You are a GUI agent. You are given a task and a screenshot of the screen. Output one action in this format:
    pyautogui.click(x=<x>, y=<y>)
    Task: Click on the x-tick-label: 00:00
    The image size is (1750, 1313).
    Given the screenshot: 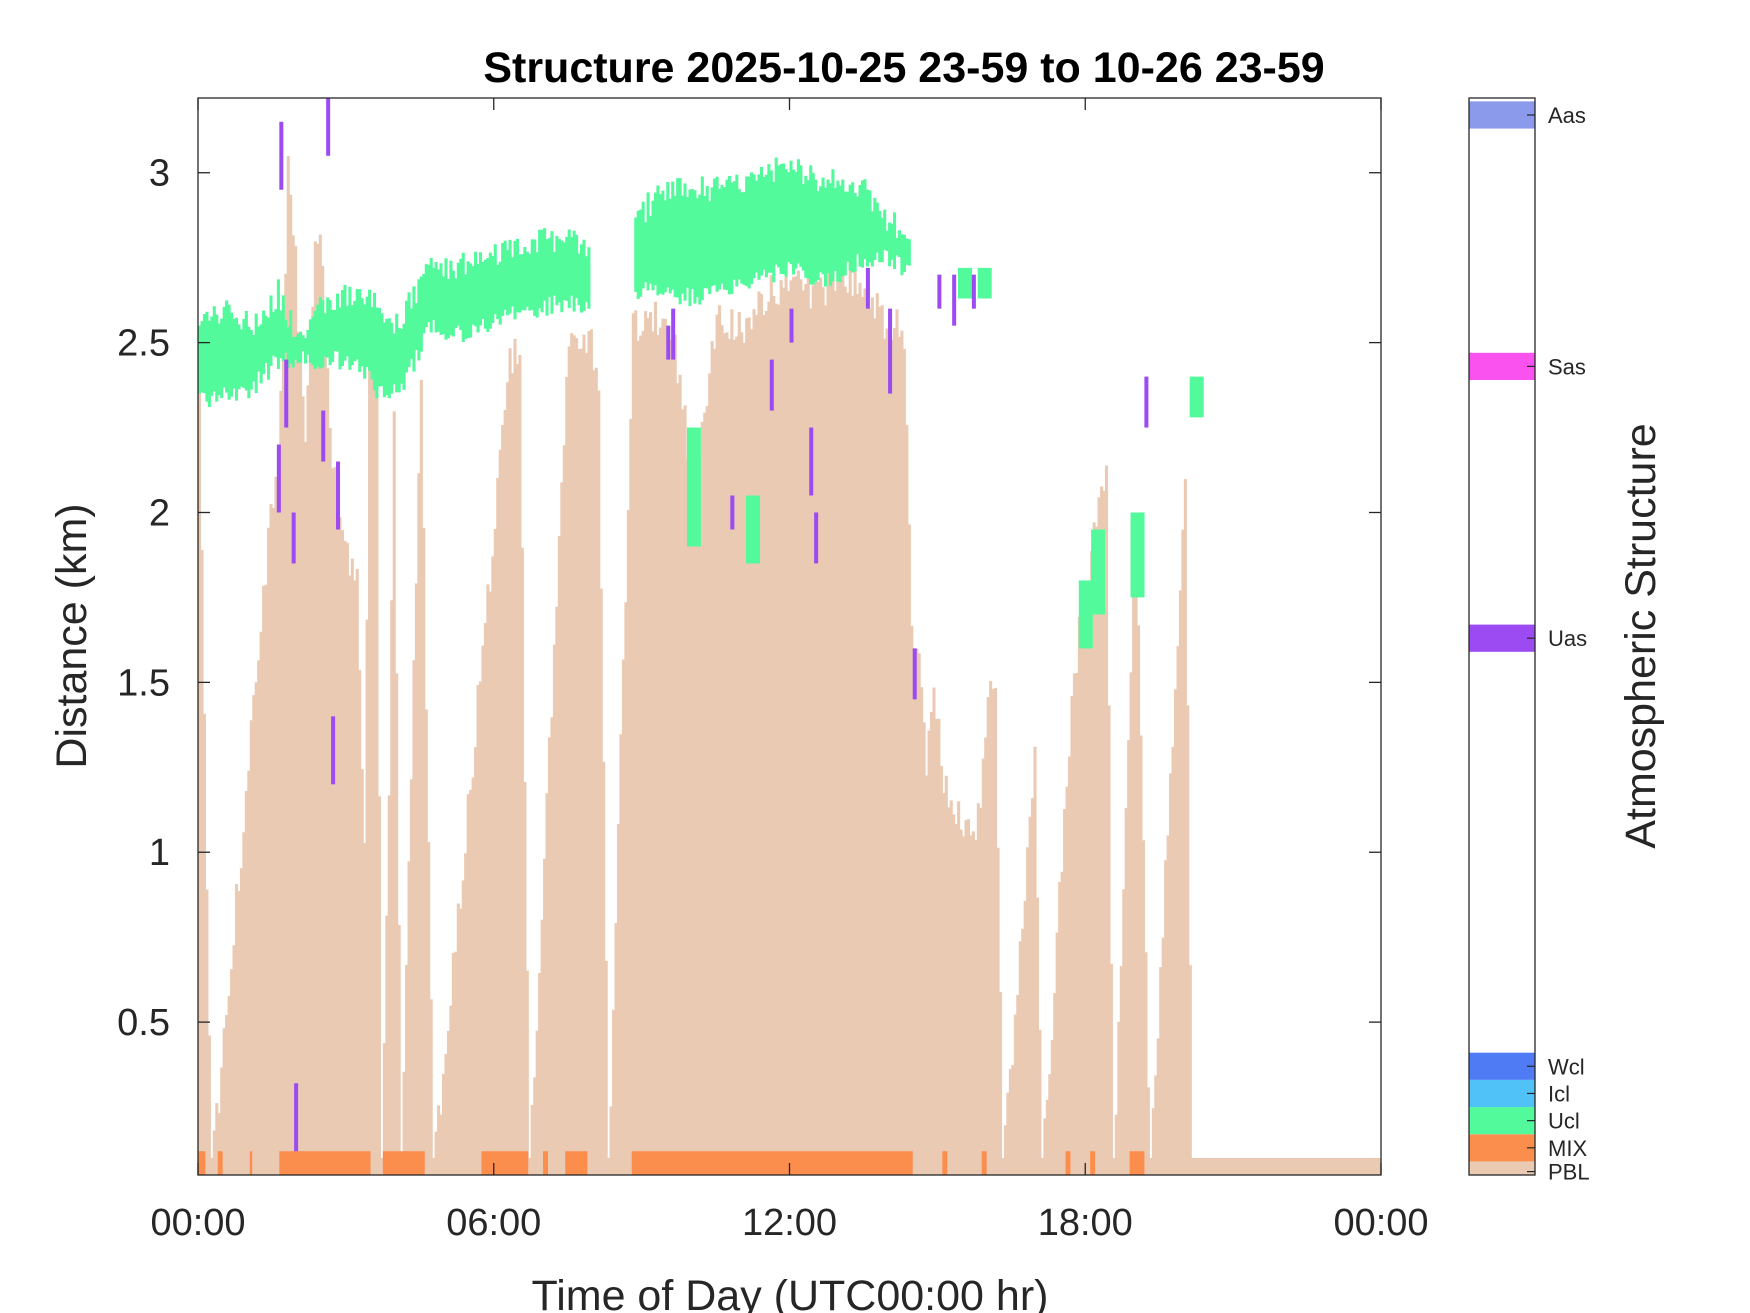 What is the action you would take?
    pyautogui.click(x=1380, y=1223)
    